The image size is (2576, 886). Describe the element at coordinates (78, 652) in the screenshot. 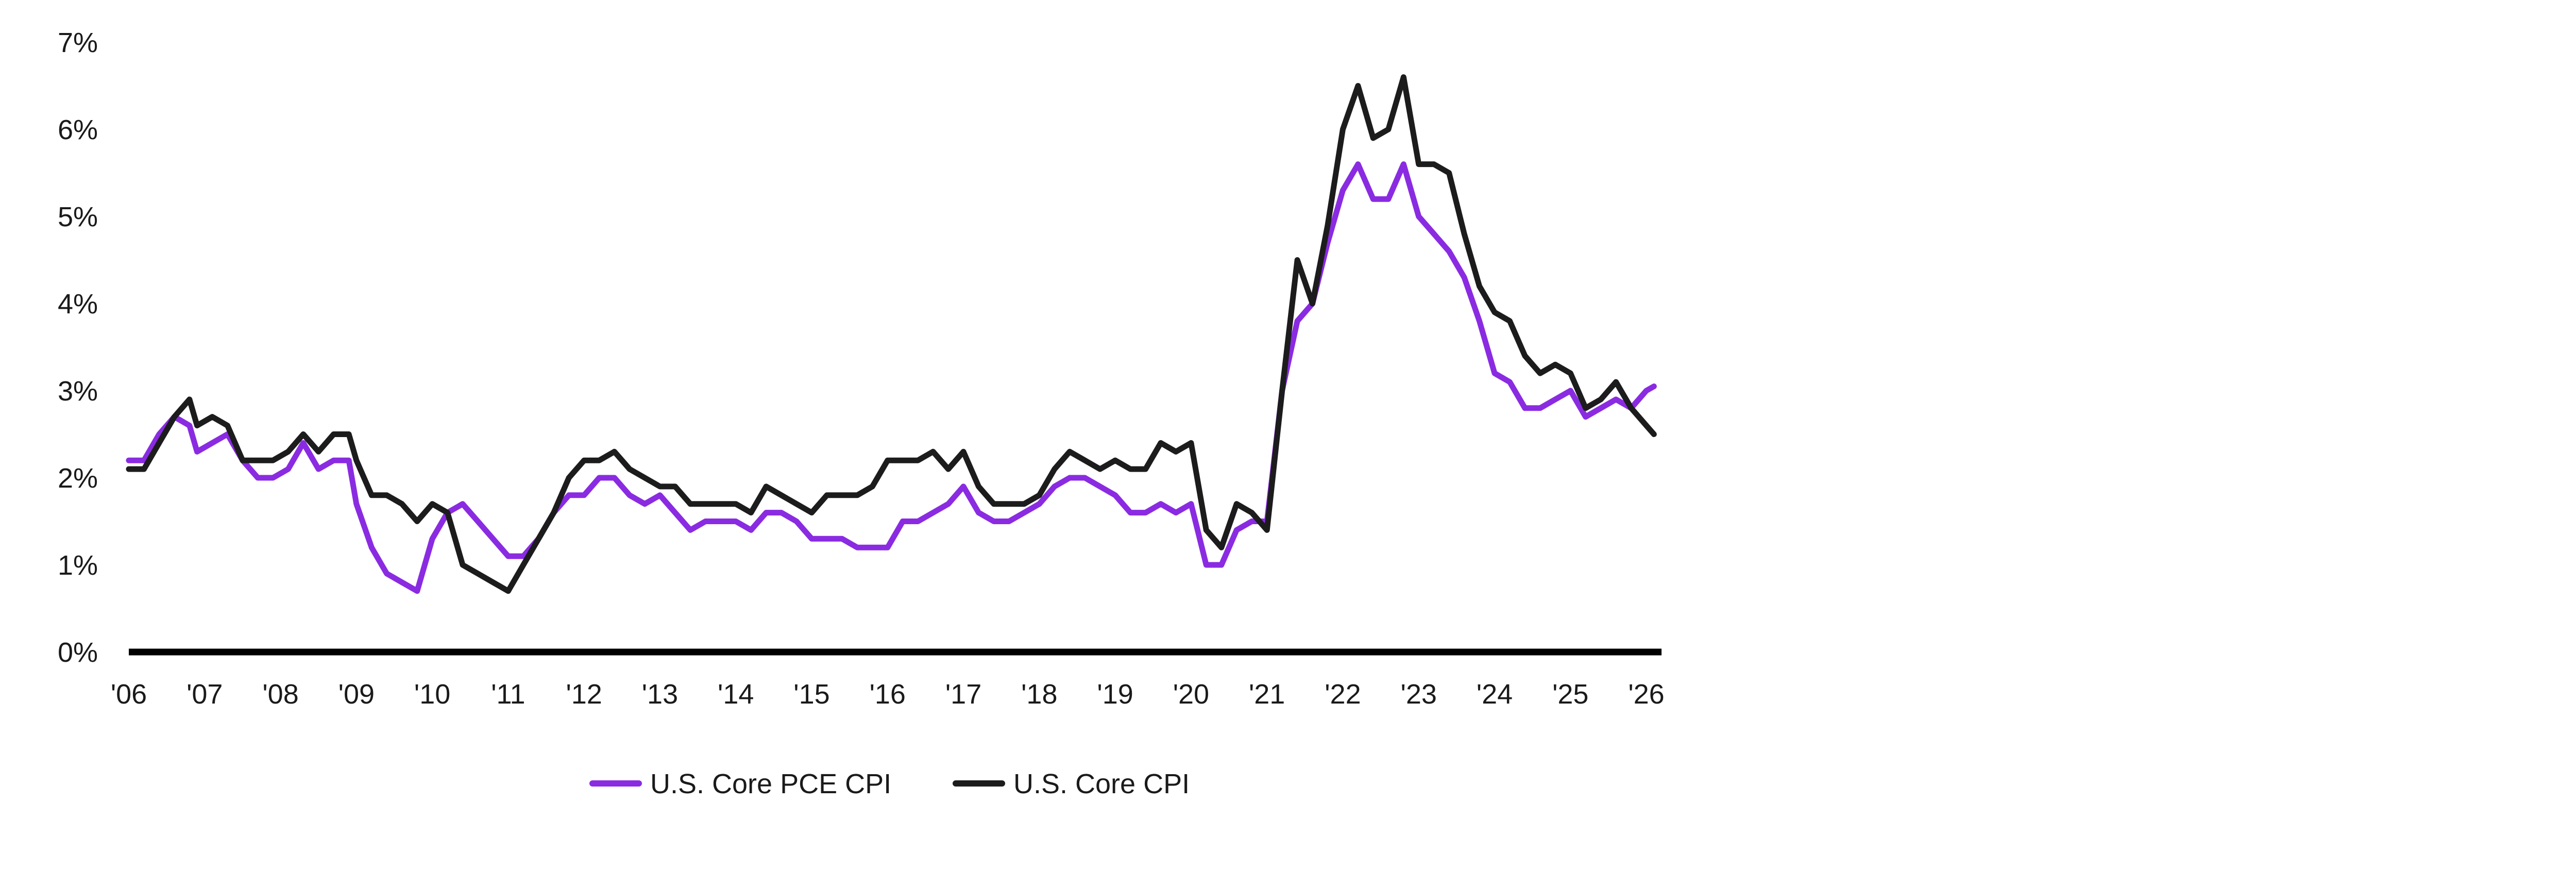

I see `y-tick-label: 0%` at that location.